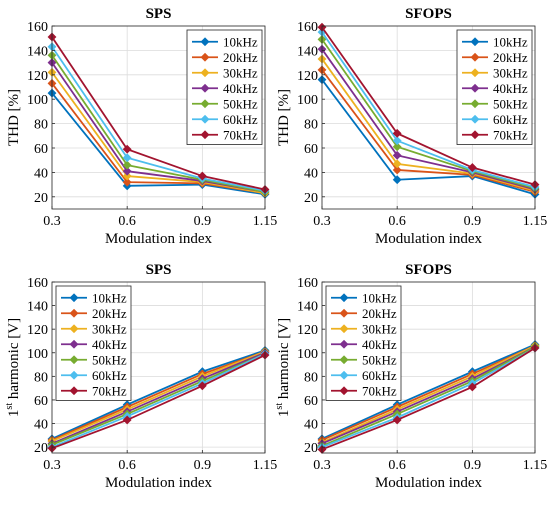  I want to click on data-point-30kHz, so click(127, 176).